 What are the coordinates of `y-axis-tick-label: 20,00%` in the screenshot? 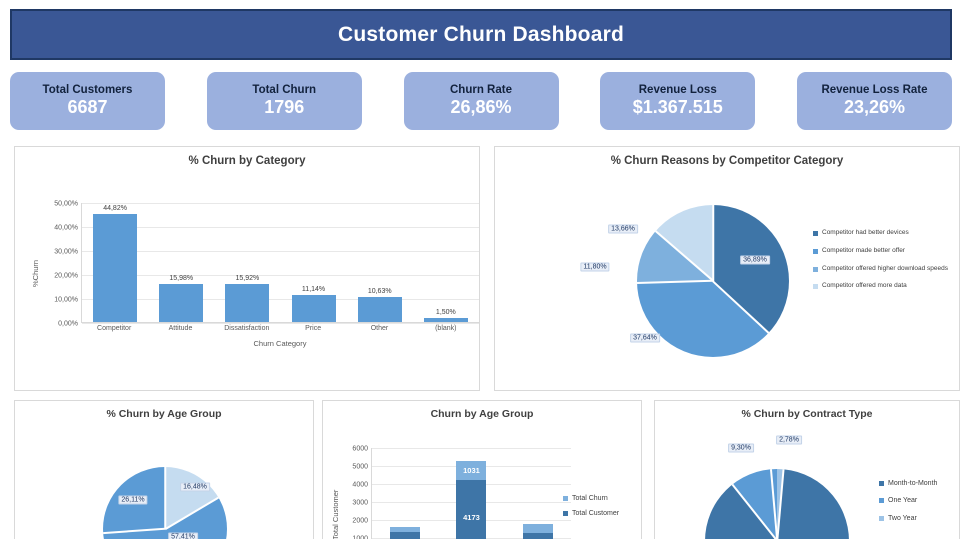 It's located at (66, 276).